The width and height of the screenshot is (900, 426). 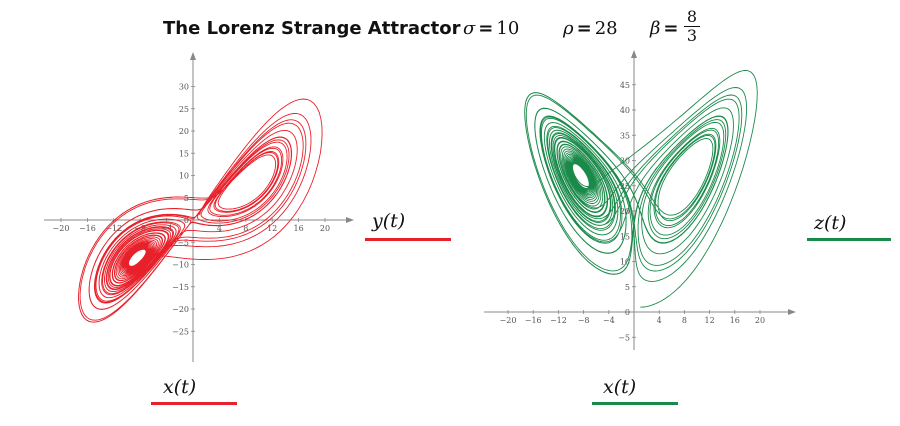 What do you see at coordinates (113, 228) in the screenshot?
I see `left-x-tick-label: −12` at bounding box center [113, 228].